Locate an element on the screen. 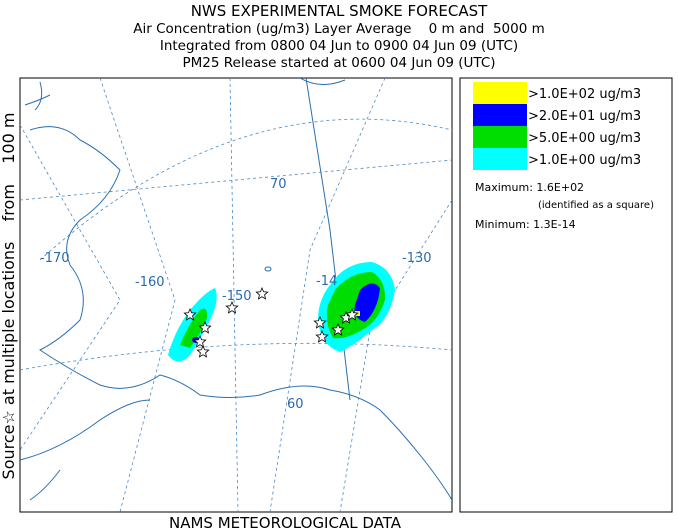 This screenshot has width=678, height=532. minimum: Minimum: 1.3E-14 is located at coordinates (525, 224).